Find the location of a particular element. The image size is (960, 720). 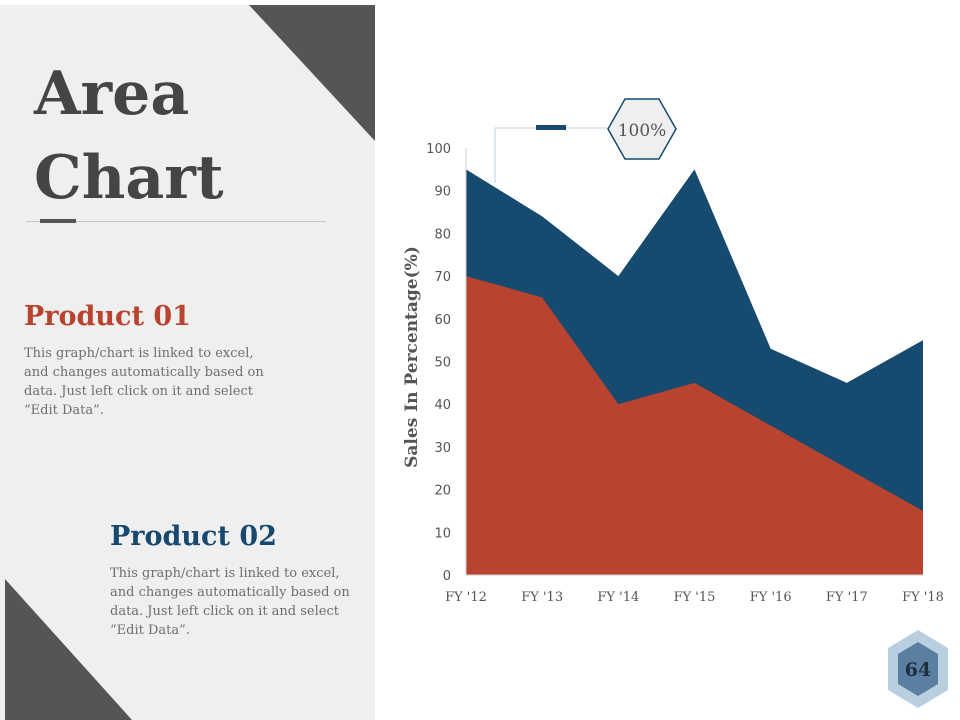

y-tick-label: 90 is located at coordinates (442, 192).